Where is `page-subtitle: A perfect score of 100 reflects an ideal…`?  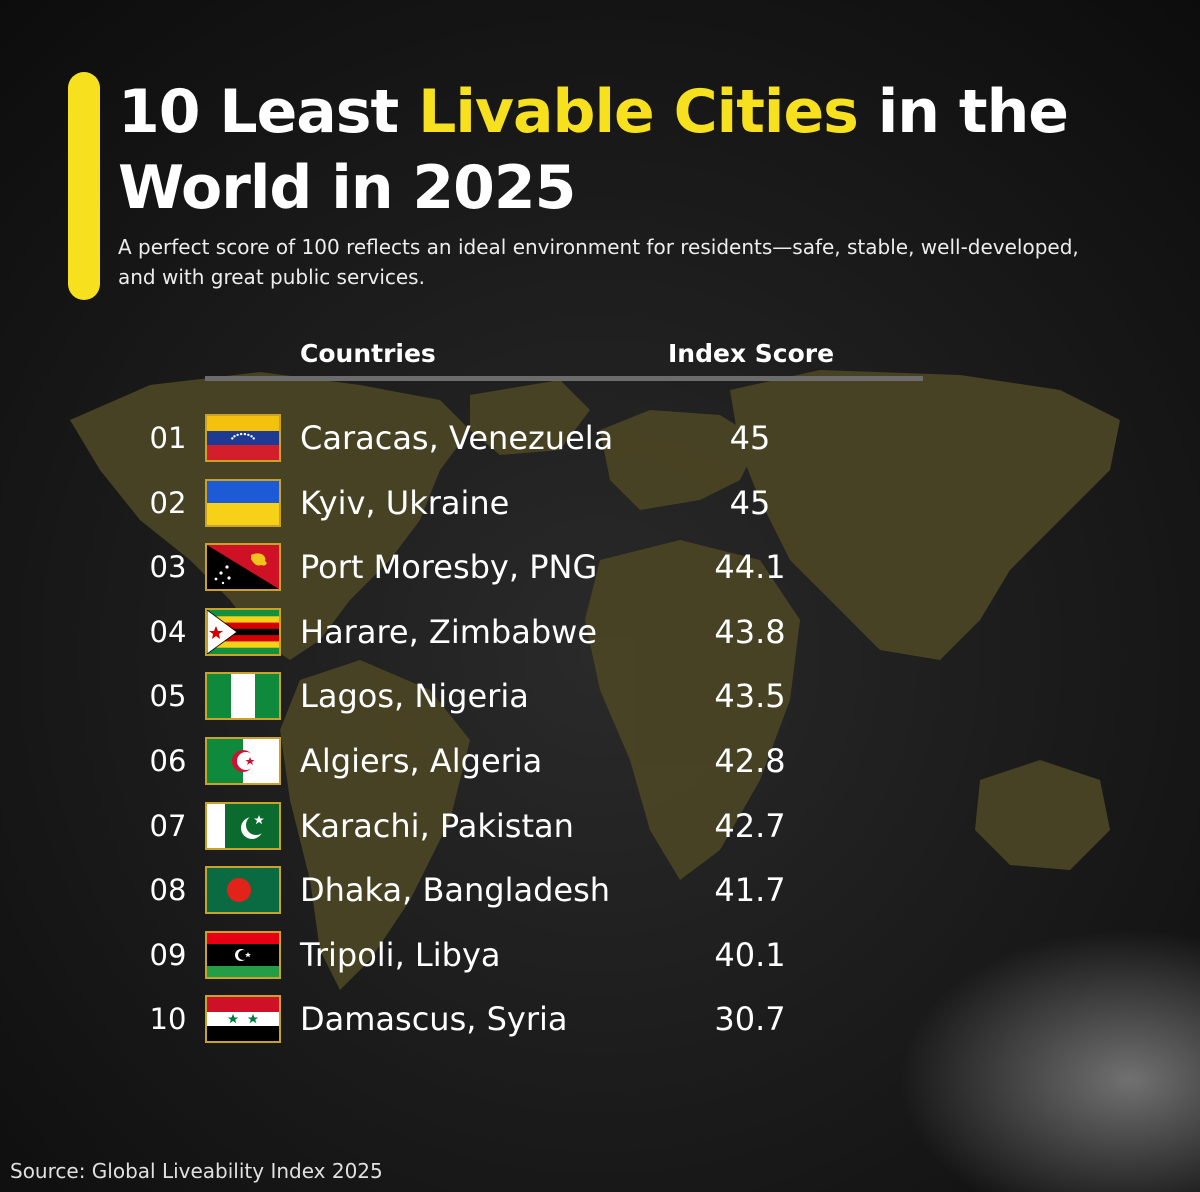
page-subtitle: A perfect score of 100 reflects an ideal… is located at coordinates (598, 262).